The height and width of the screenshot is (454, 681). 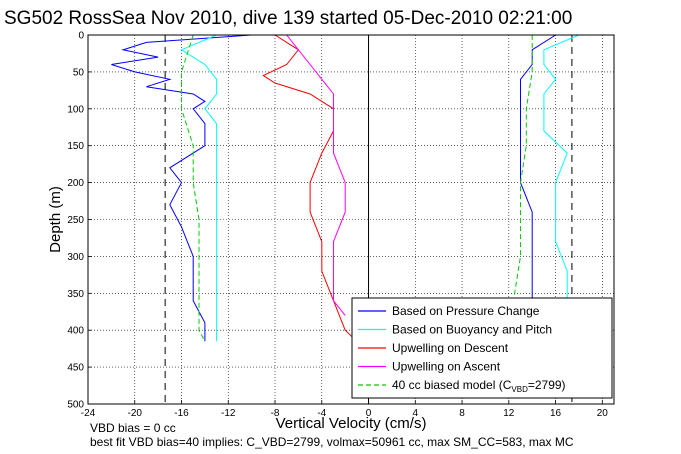 What do you see at coordinates (316, 175) in the screenshot?
I see `series-line-upwelling_asc` at bounding box center [316, 175].